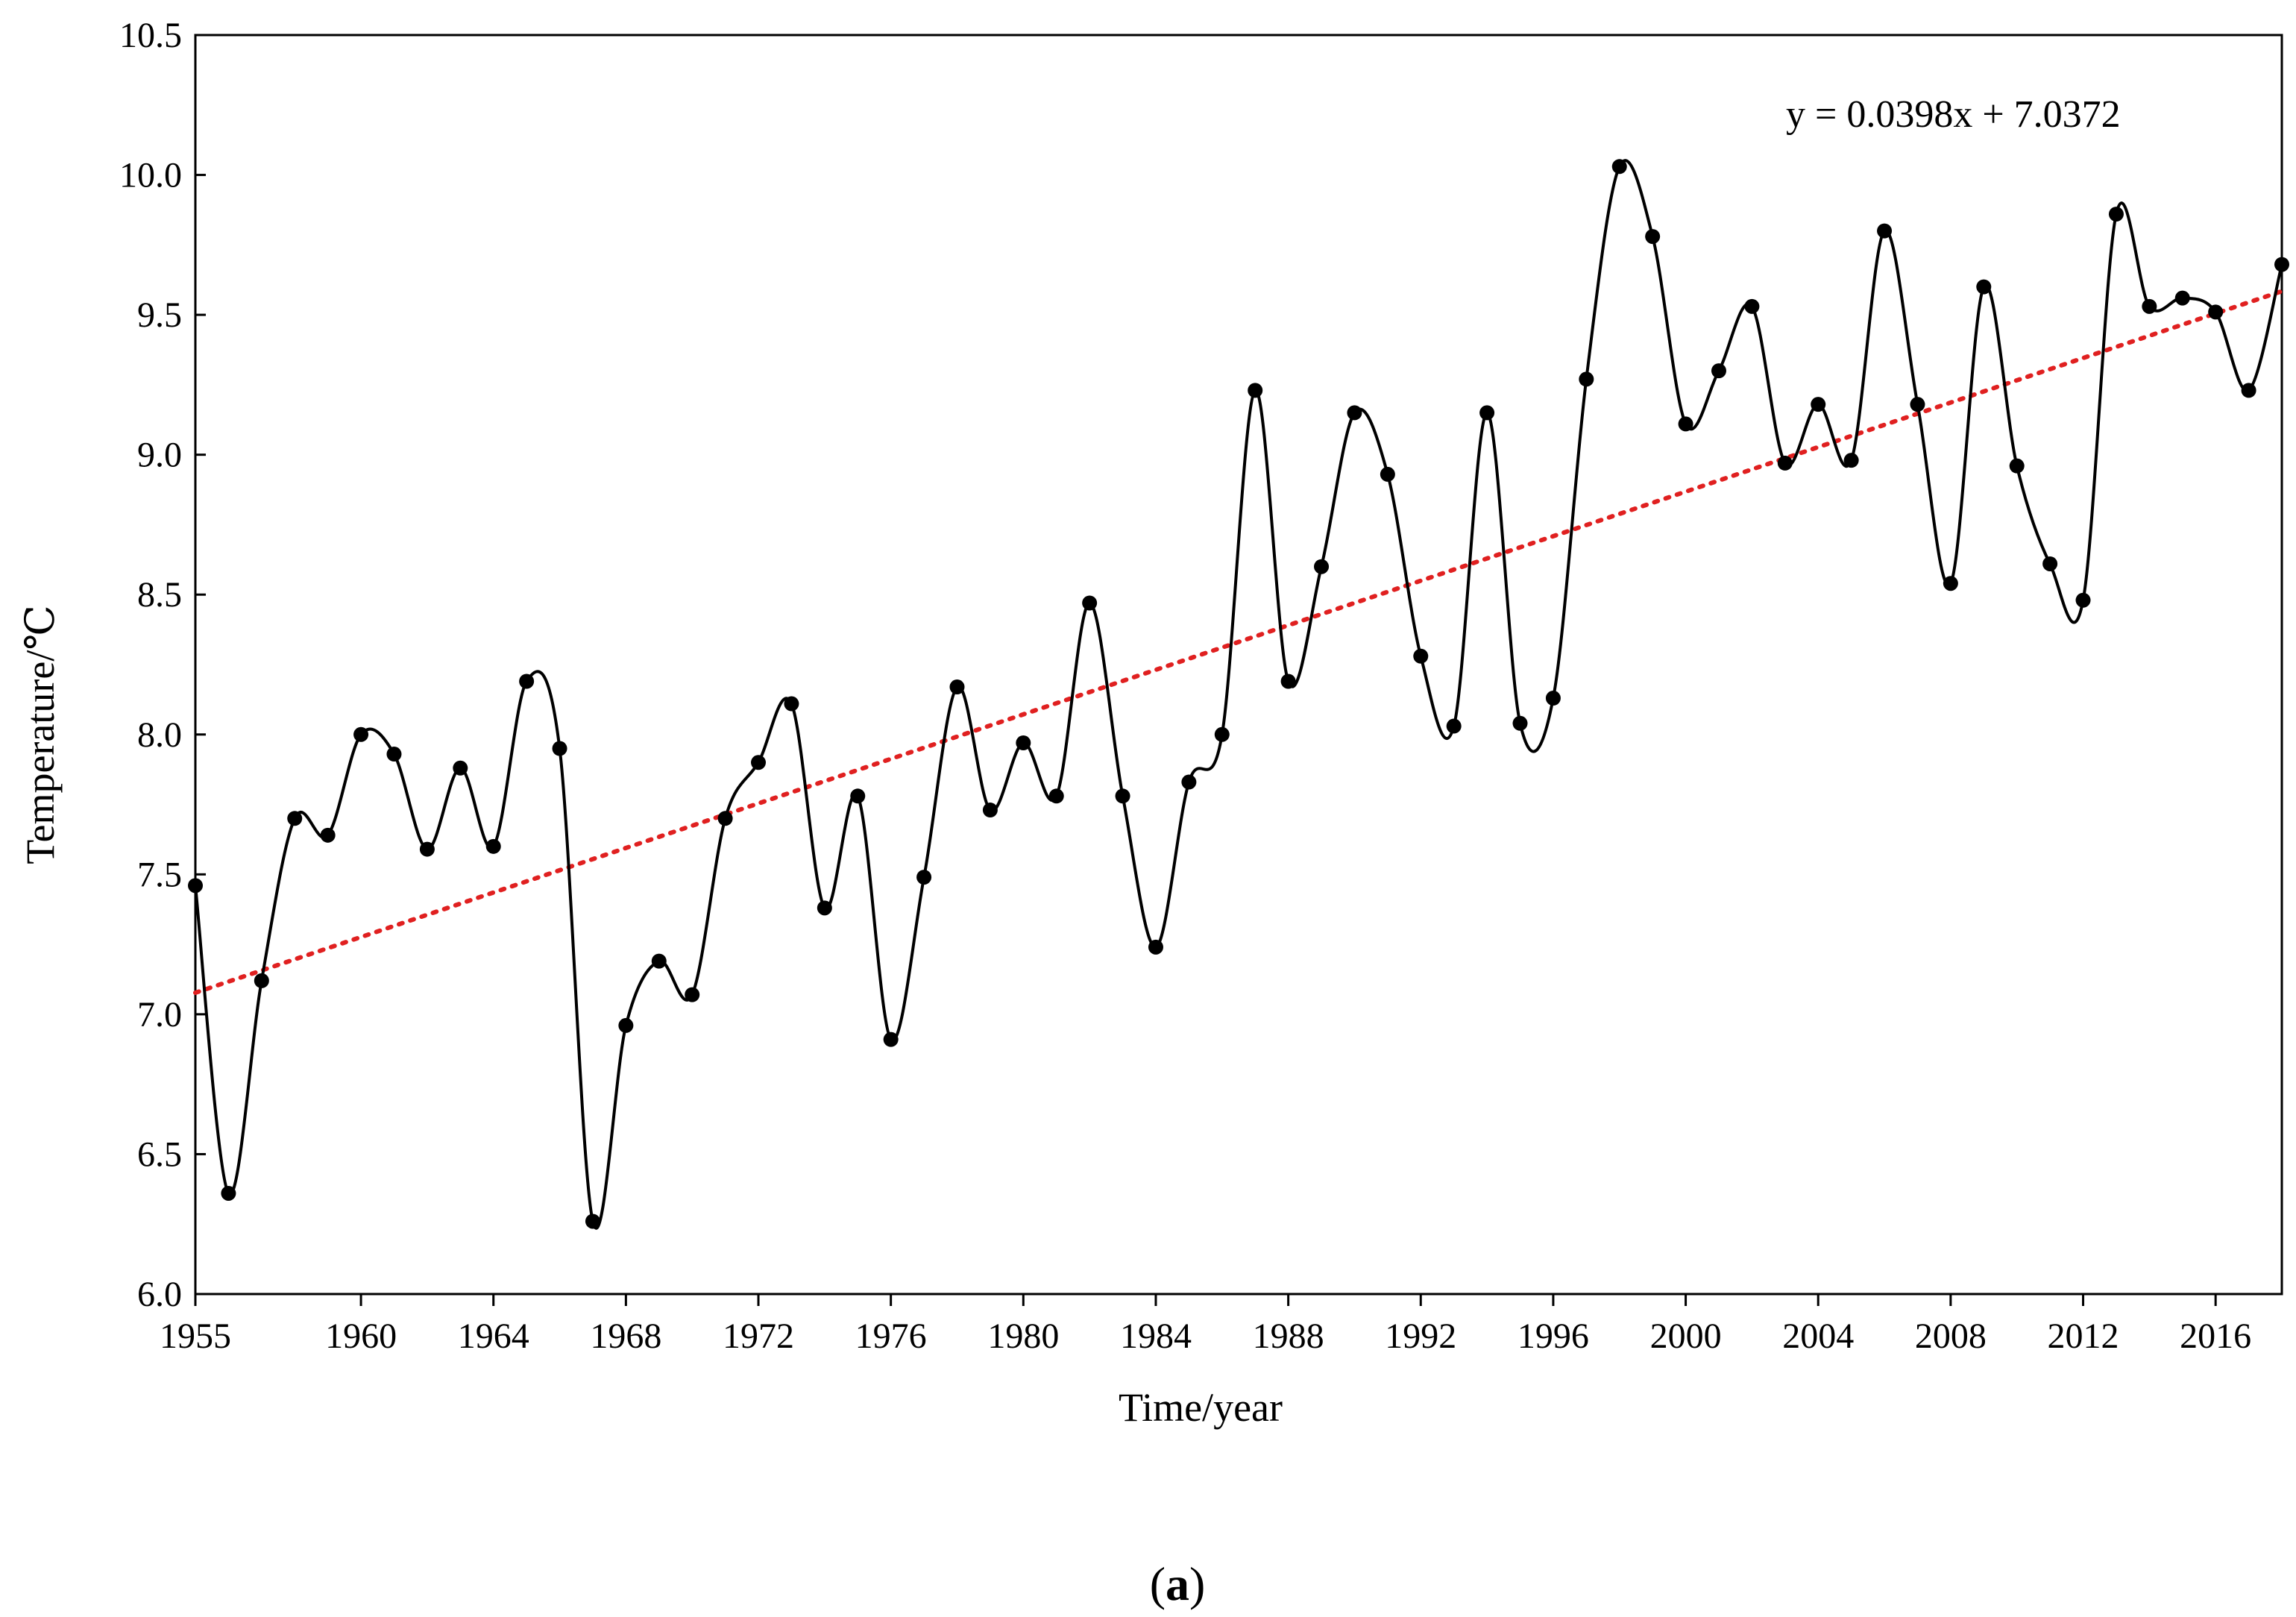  I want to click on y-tick-label: 8.5, so click(160, 595).